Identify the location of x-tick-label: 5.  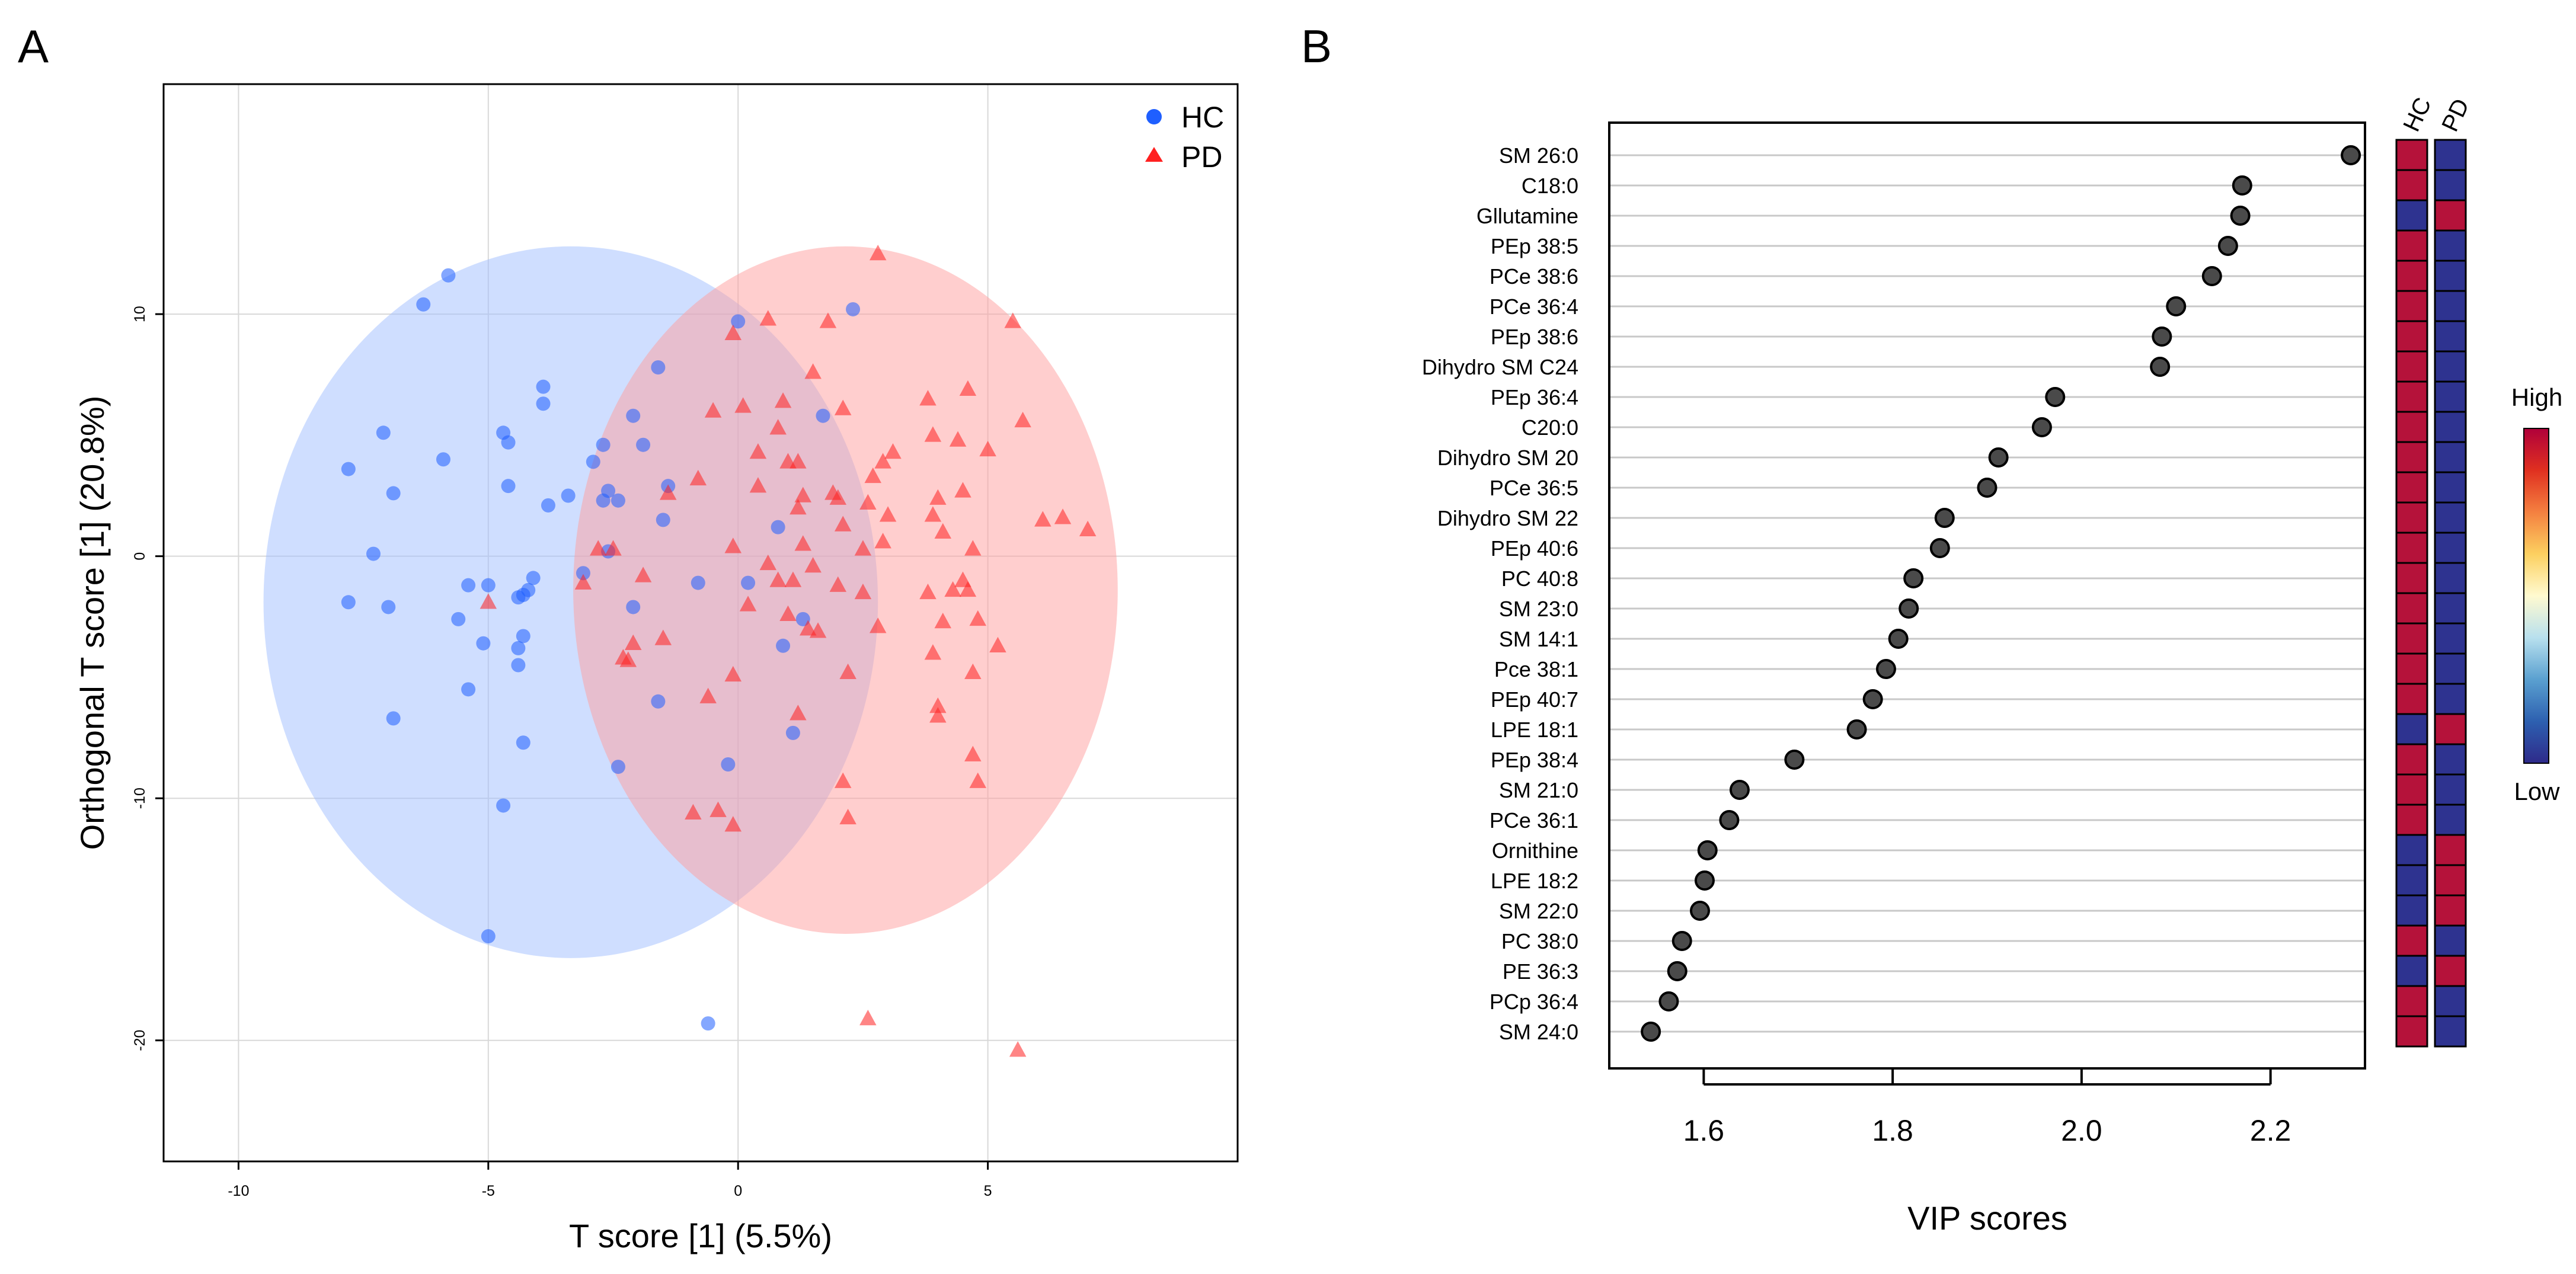
(988, 1191).